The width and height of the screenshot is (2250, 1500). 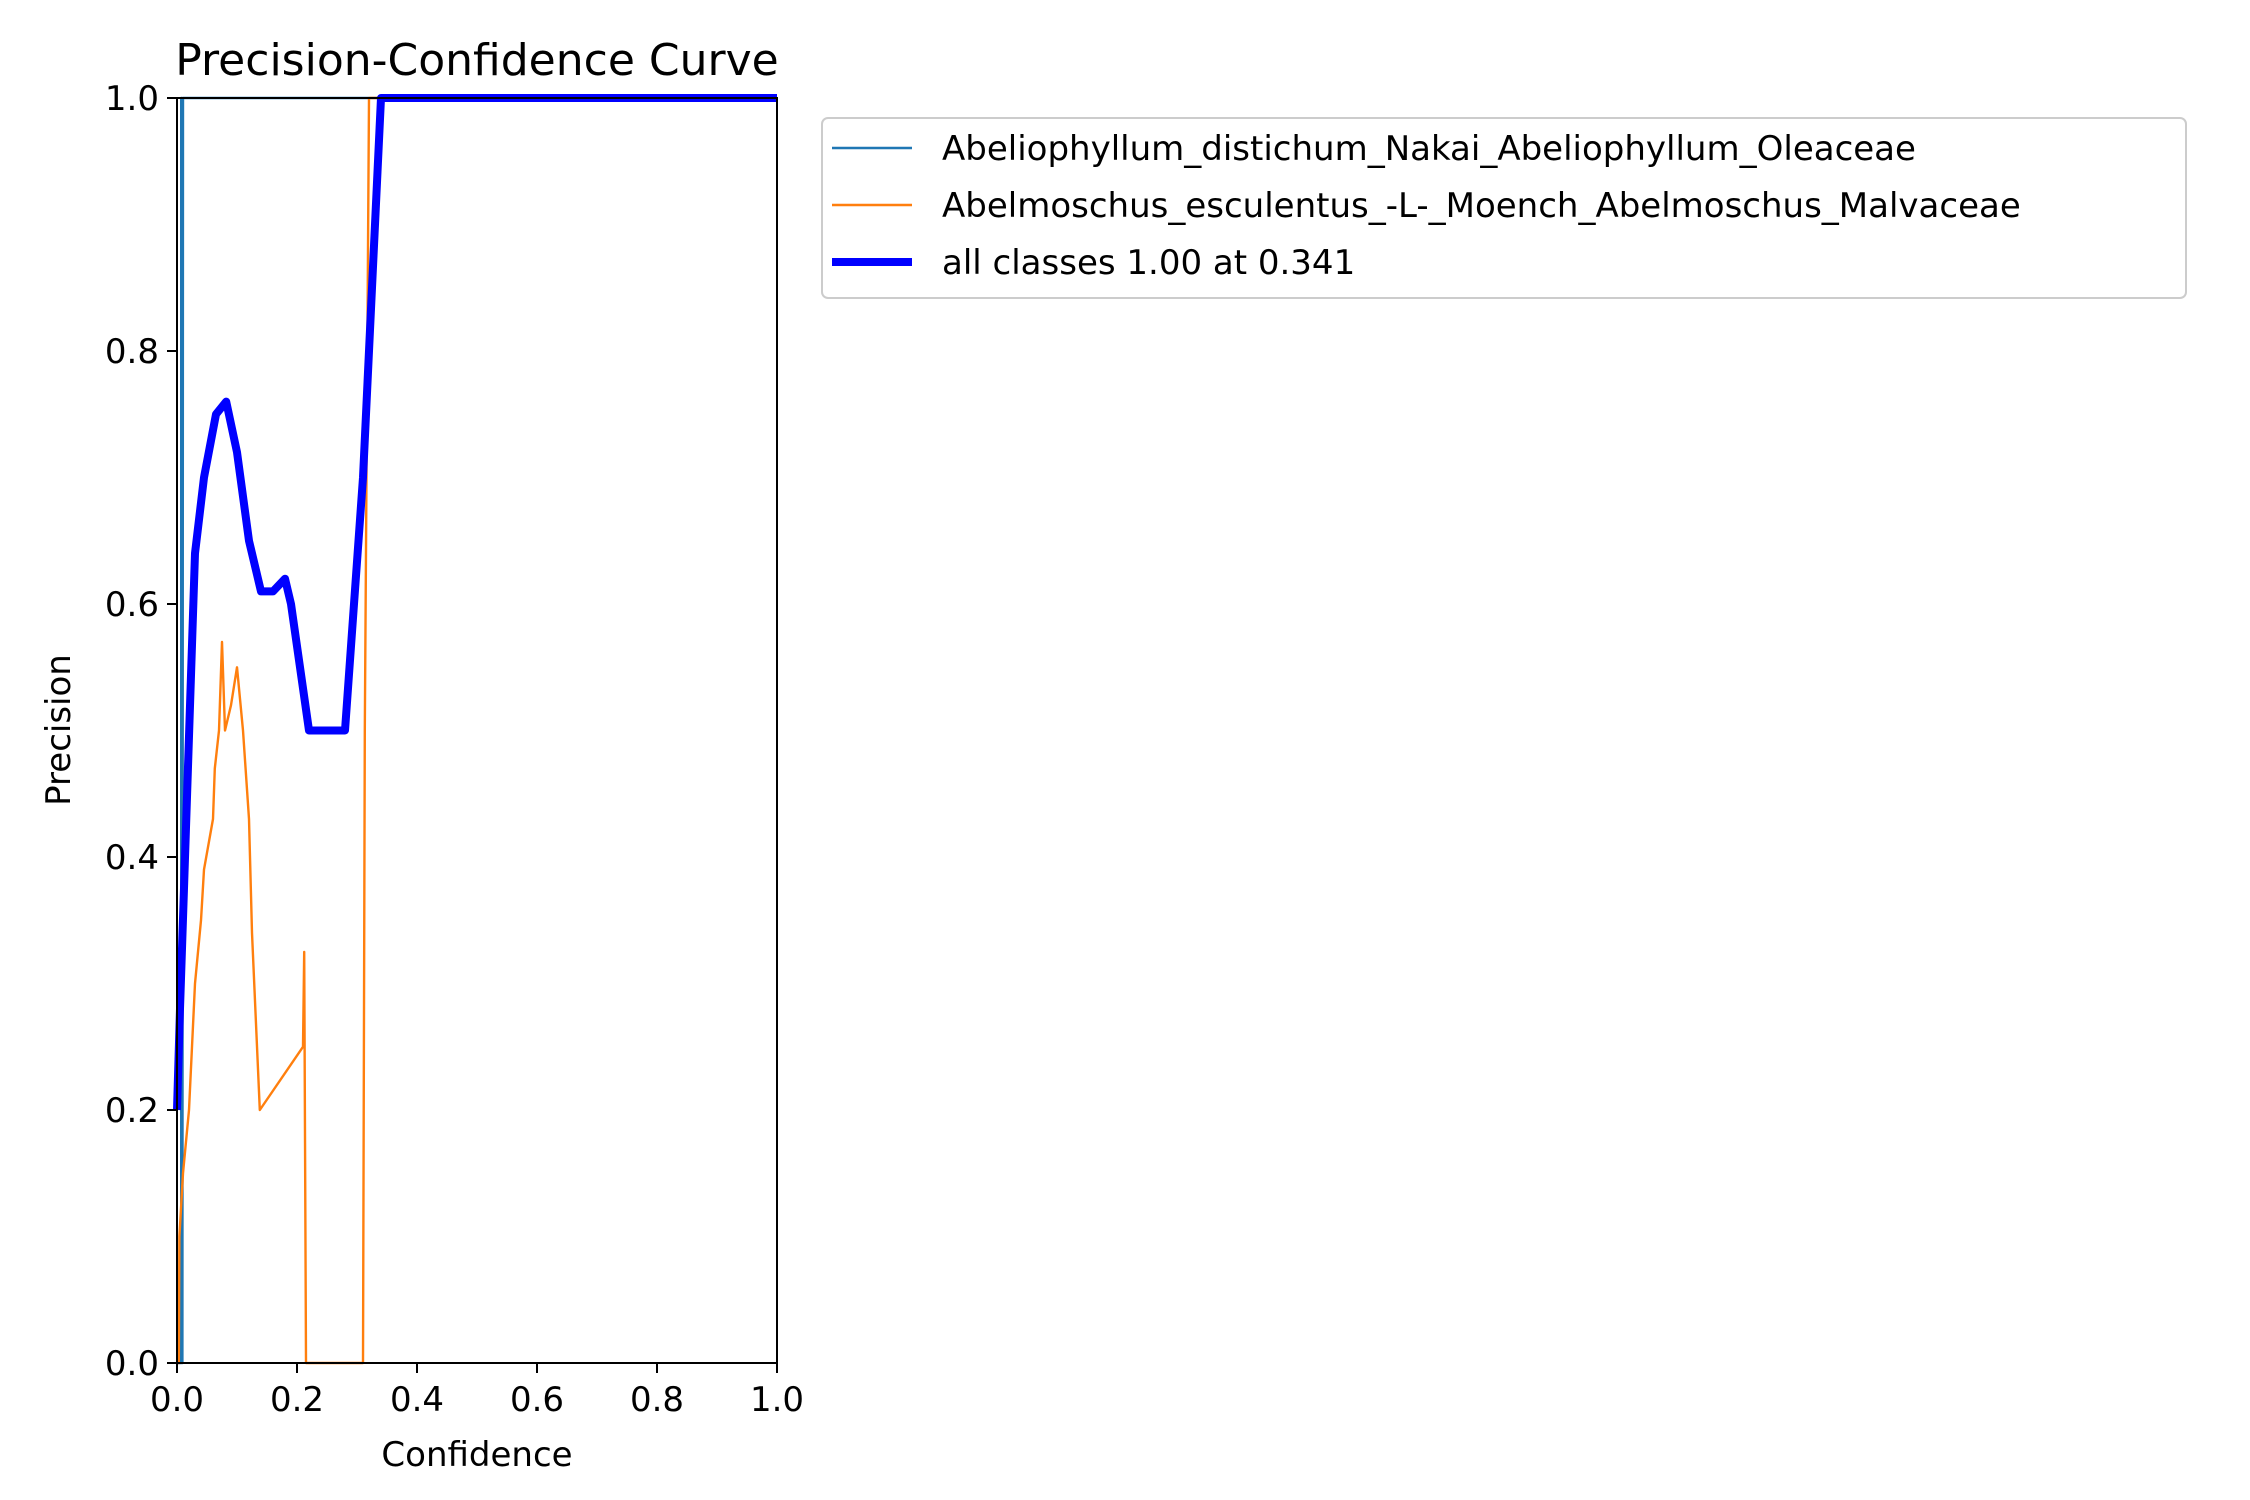 I want to click on x-tick-label: 1.0, so click(x=777, y=1400).